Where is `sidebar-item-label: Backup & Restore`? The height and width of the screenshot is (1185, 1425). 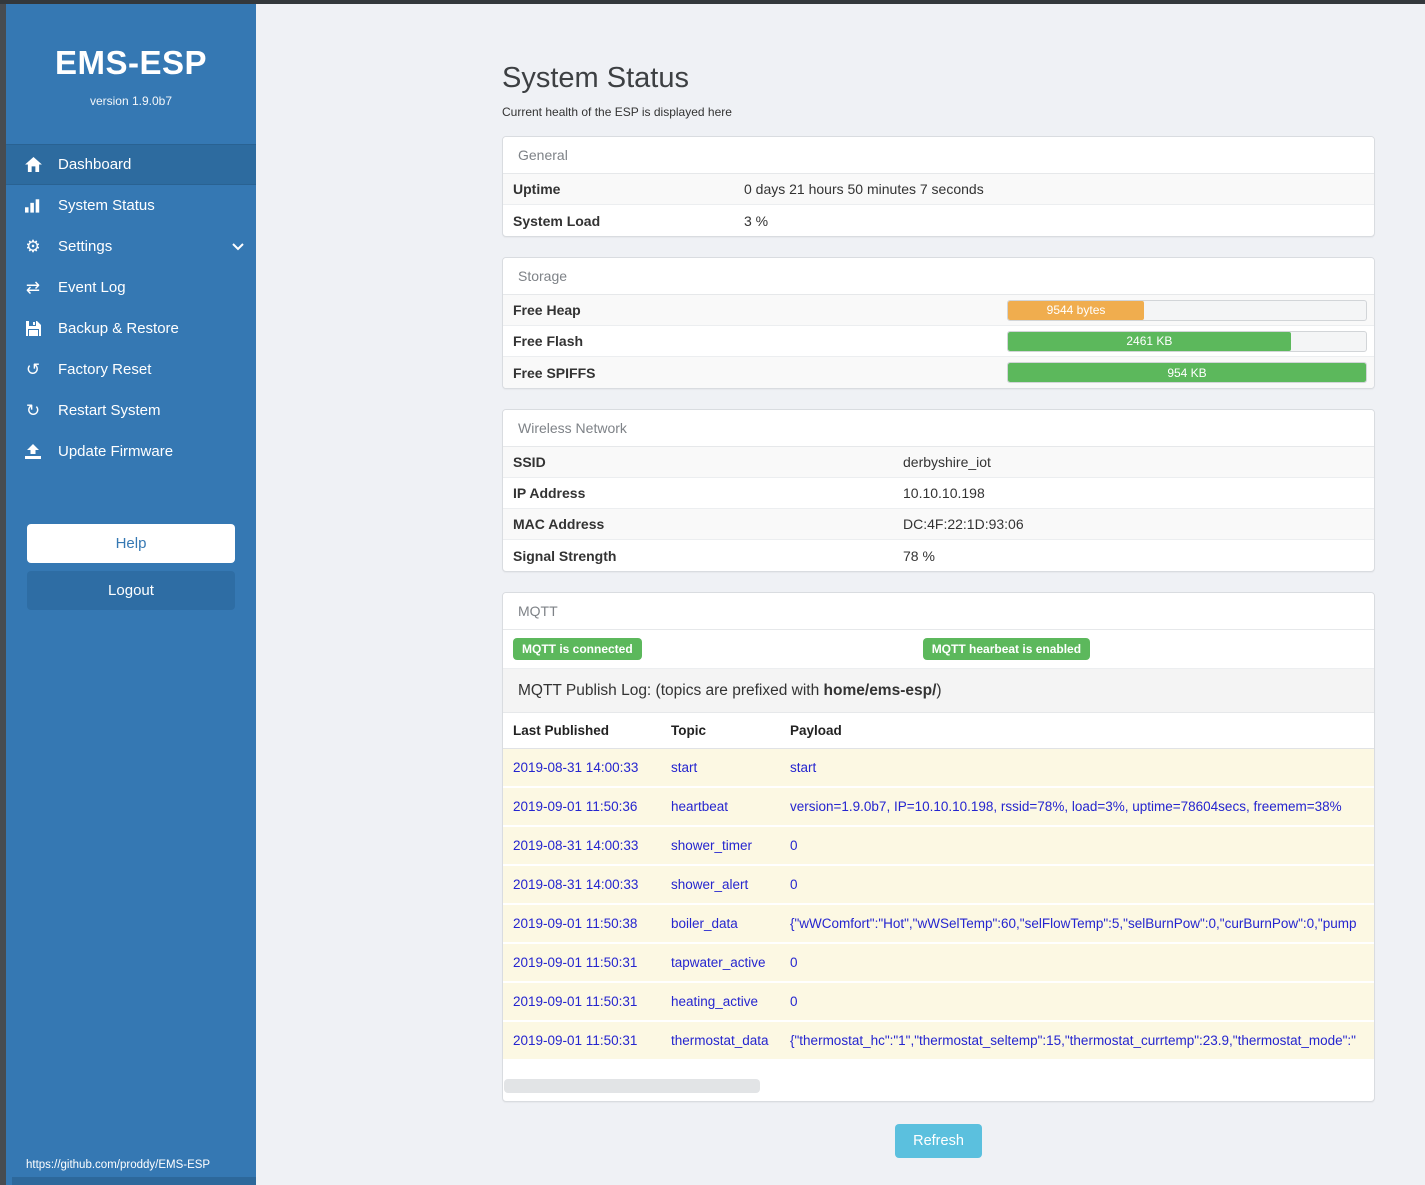 sidebar-item-label: Backup & Restore is located at coordinates (118, 328).